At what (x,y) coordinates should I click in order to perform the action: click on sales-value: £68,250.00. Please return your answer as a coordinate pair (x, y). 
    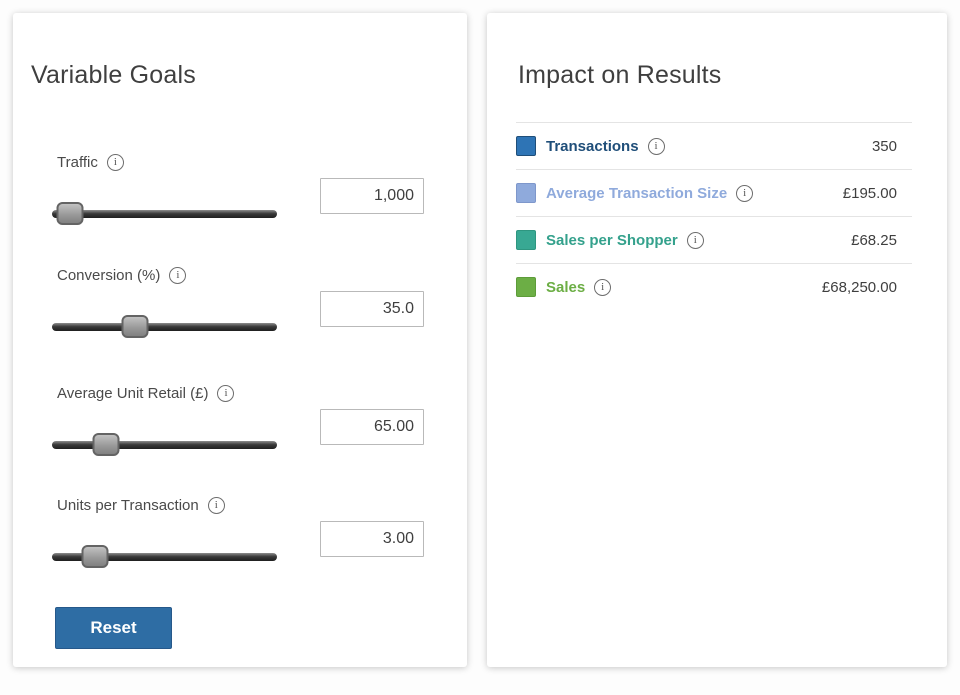
    Looking at the image, I should click on (859, 287).